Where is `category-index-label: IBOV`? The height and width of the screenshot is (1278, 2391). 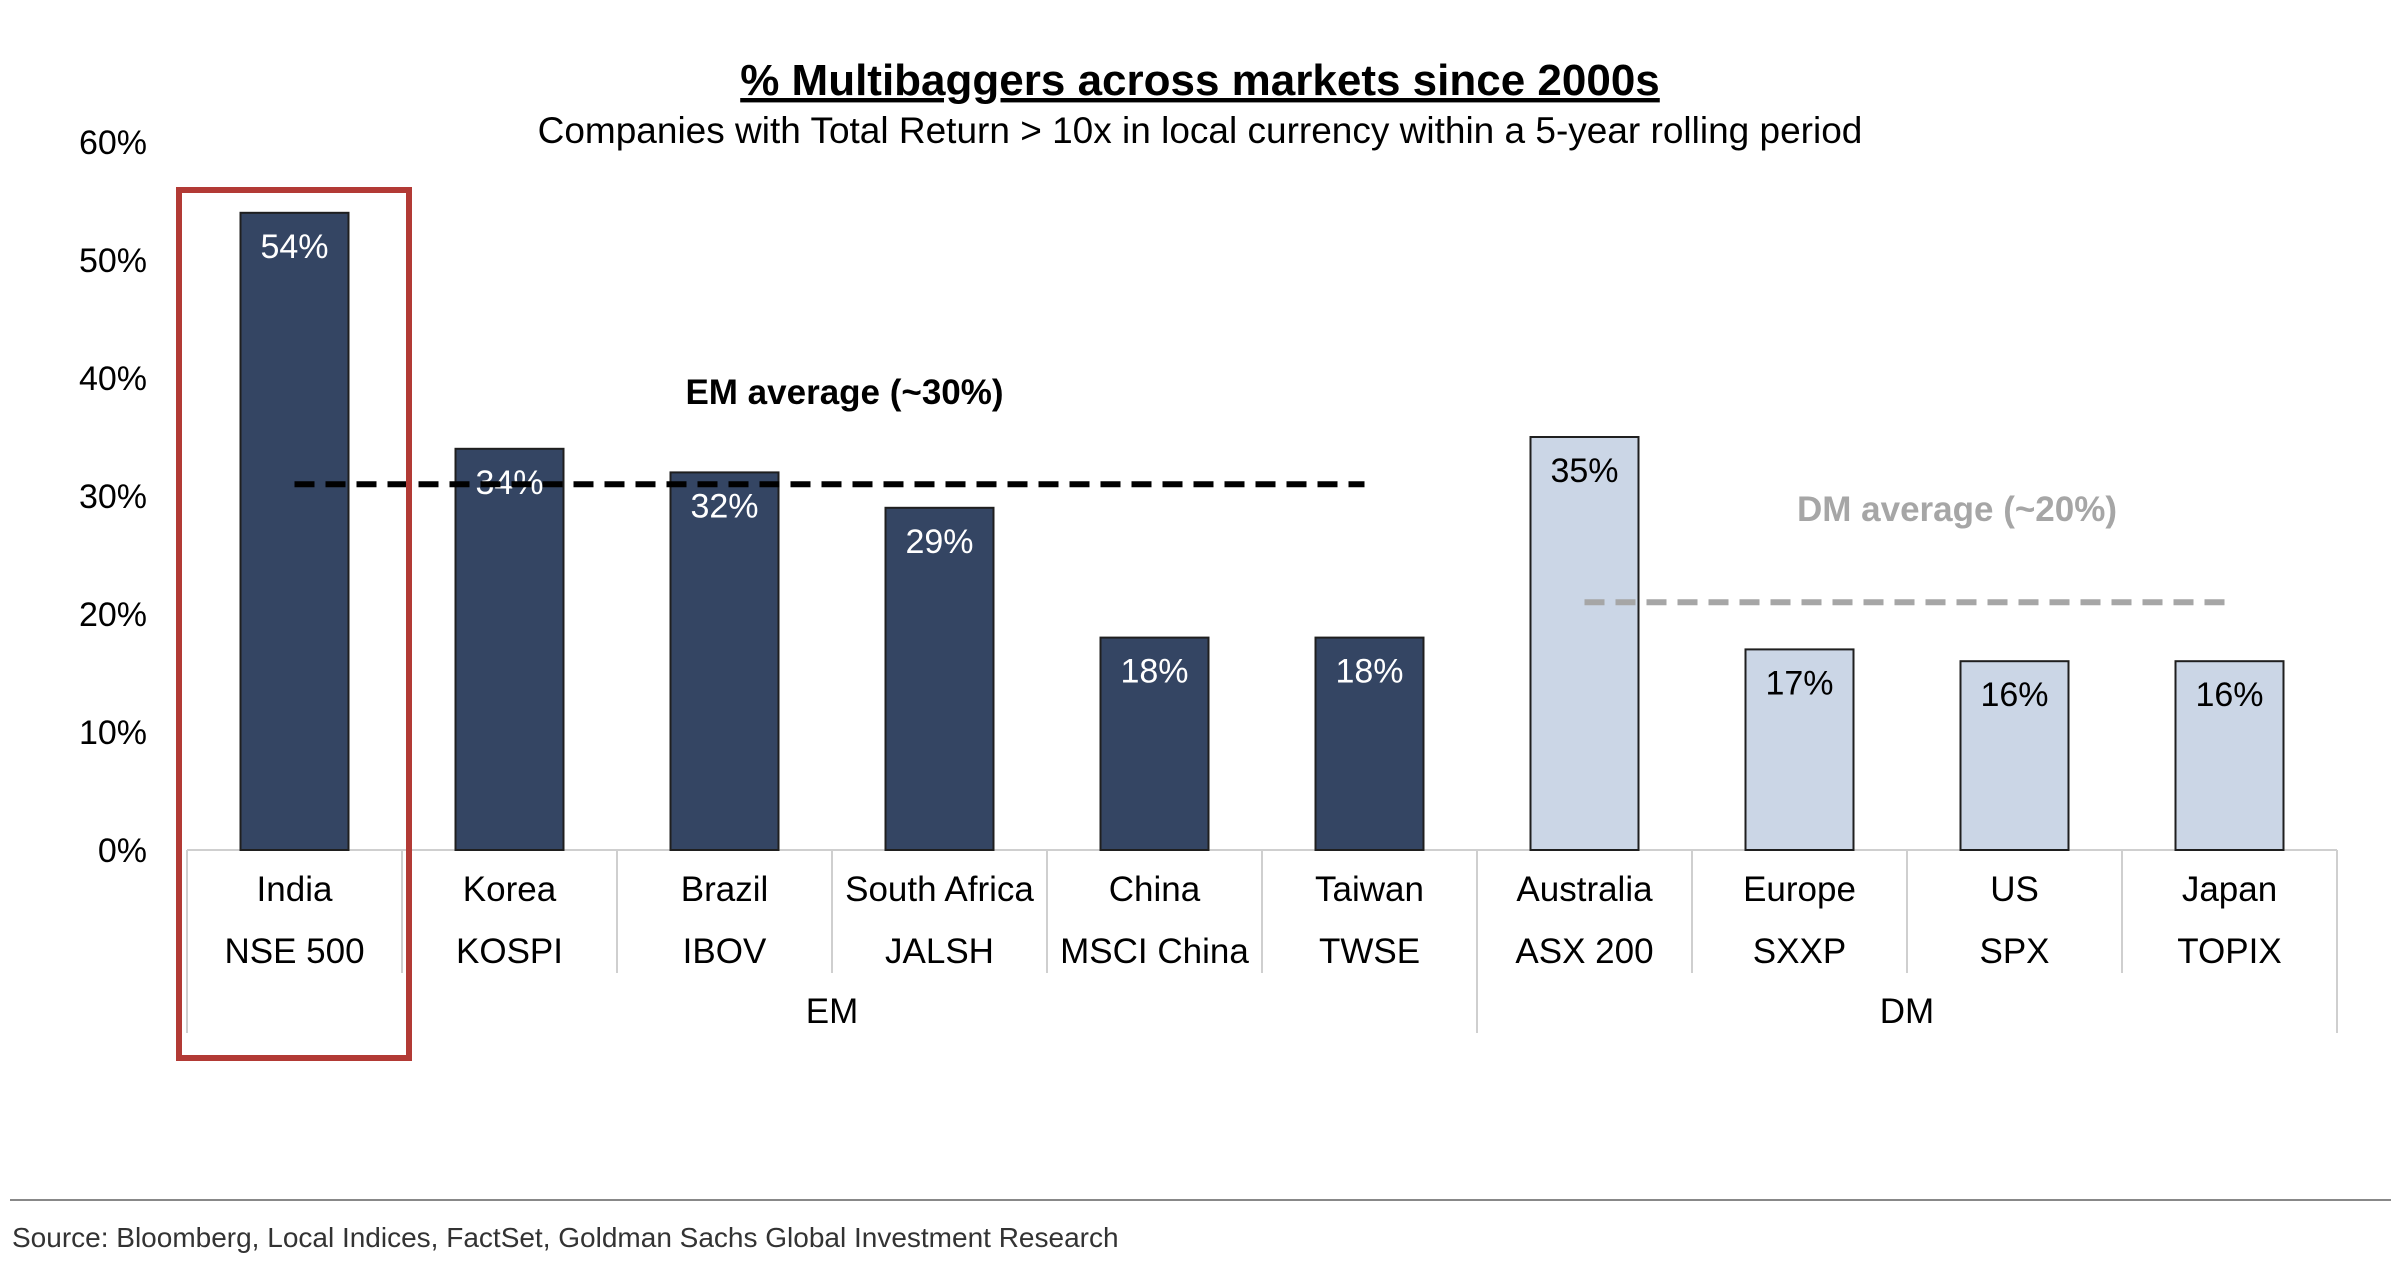 category-index-label: IBOV is located at coordinates (725, 951).